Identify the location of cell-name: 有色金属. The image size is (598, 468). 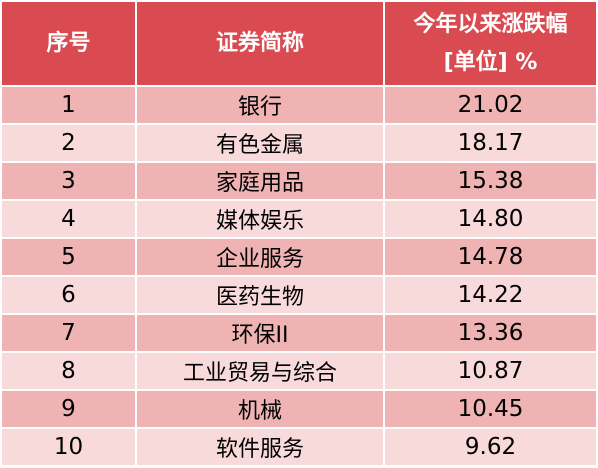
(260, 143).